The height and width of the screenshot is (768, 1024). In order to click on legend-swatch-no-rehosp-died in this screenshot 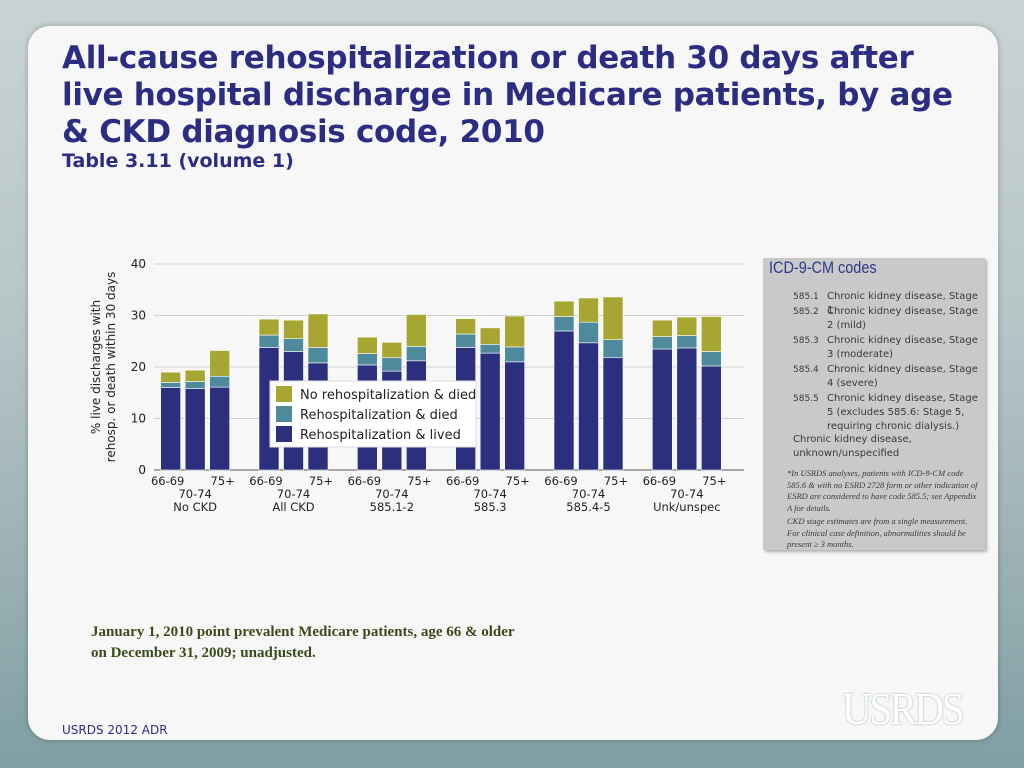, I will do `click(284, 394)`.